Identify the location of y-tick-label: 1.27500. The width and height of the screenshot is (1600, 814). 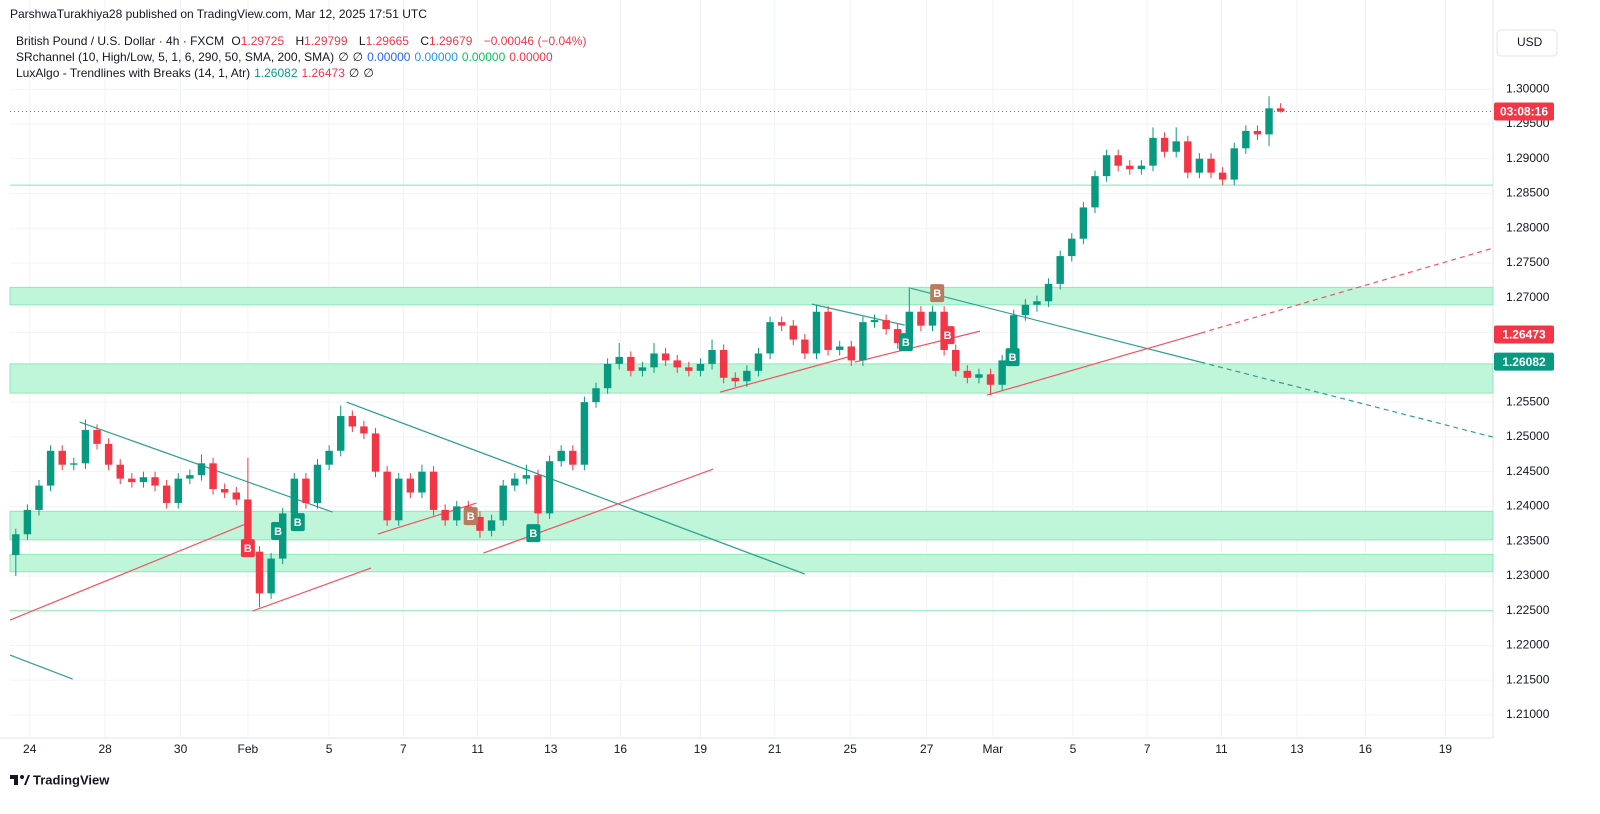
(1528, 262).